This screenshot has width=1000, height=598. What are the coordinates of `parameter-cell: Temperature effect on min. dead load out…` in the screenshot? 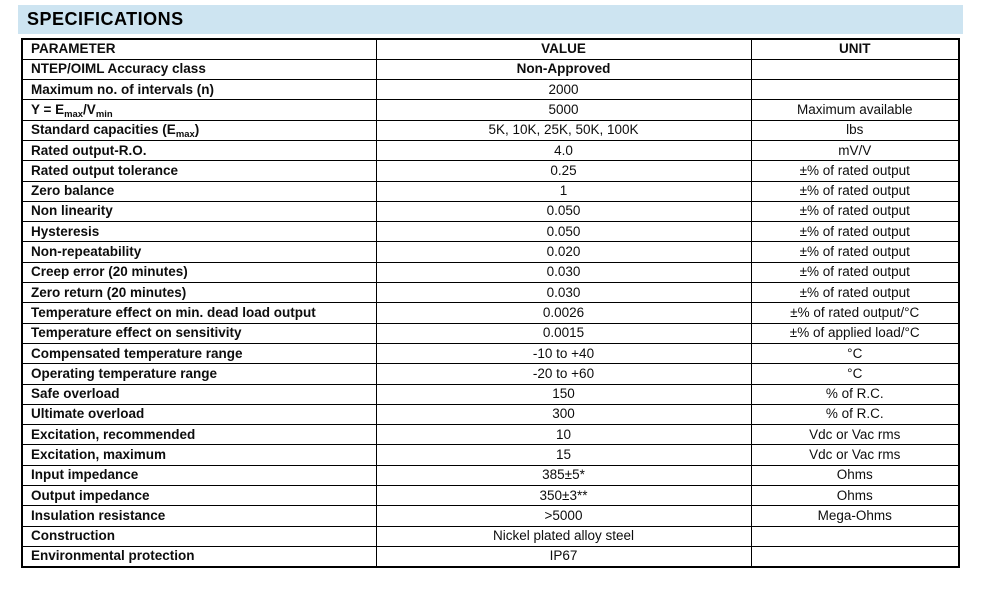 It's located at (199, 313).